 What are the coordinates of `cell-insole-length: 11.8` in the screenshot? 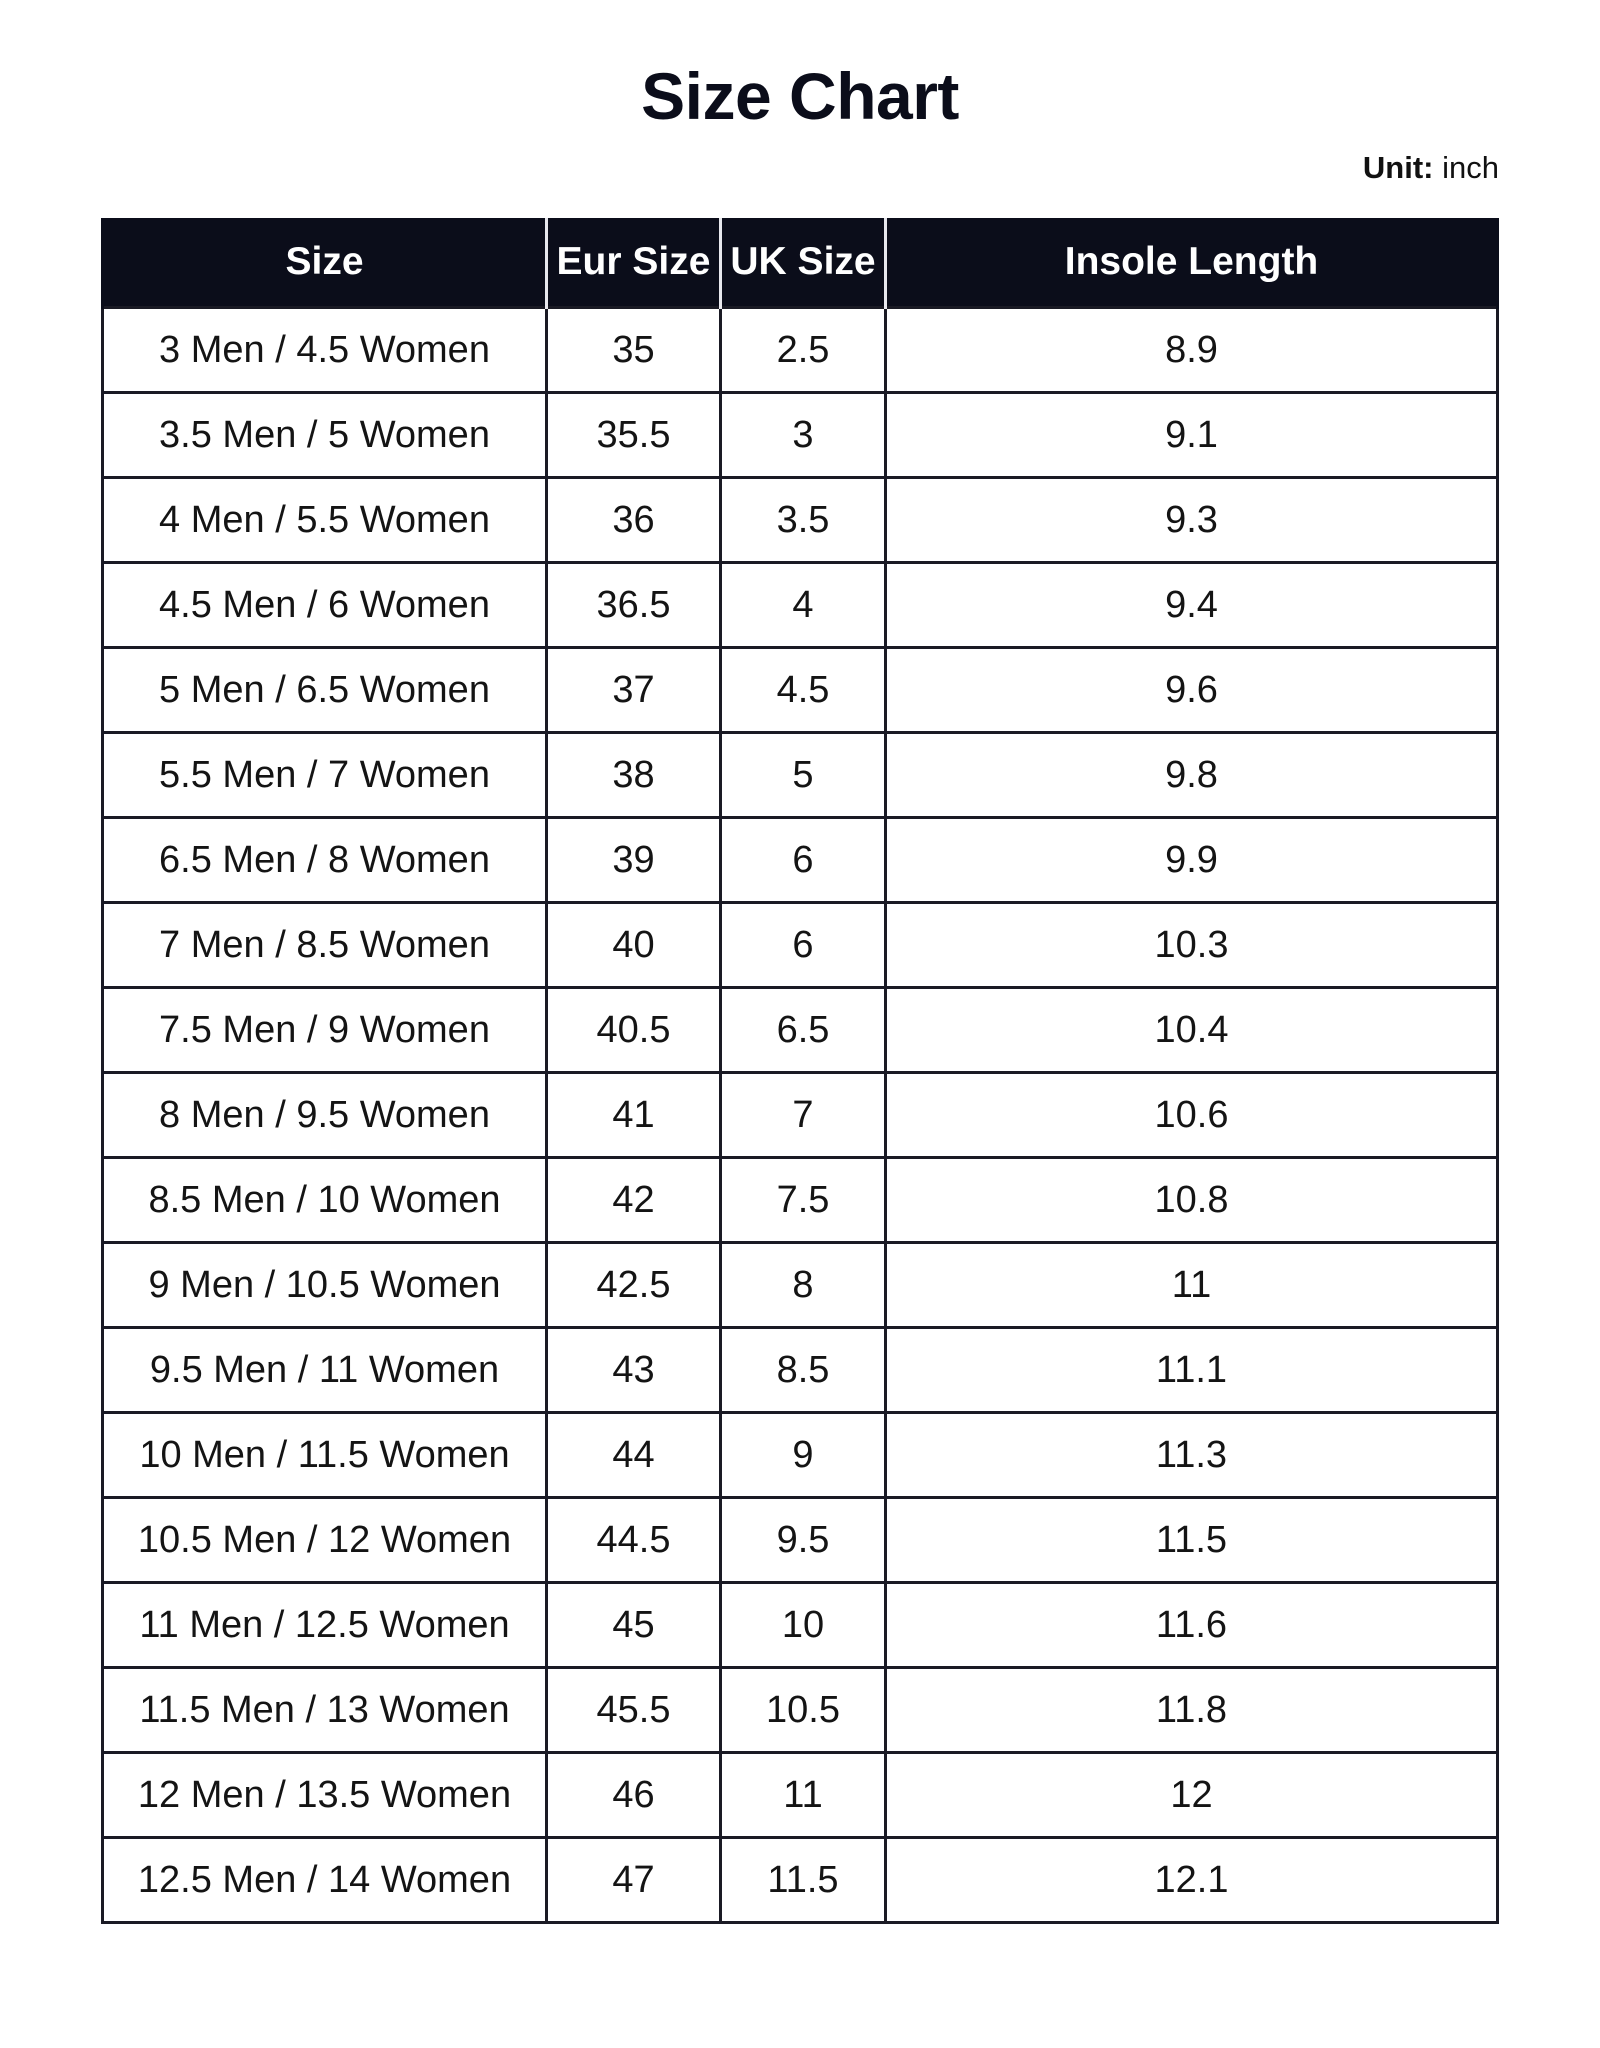 It's located at (1191, 1710).